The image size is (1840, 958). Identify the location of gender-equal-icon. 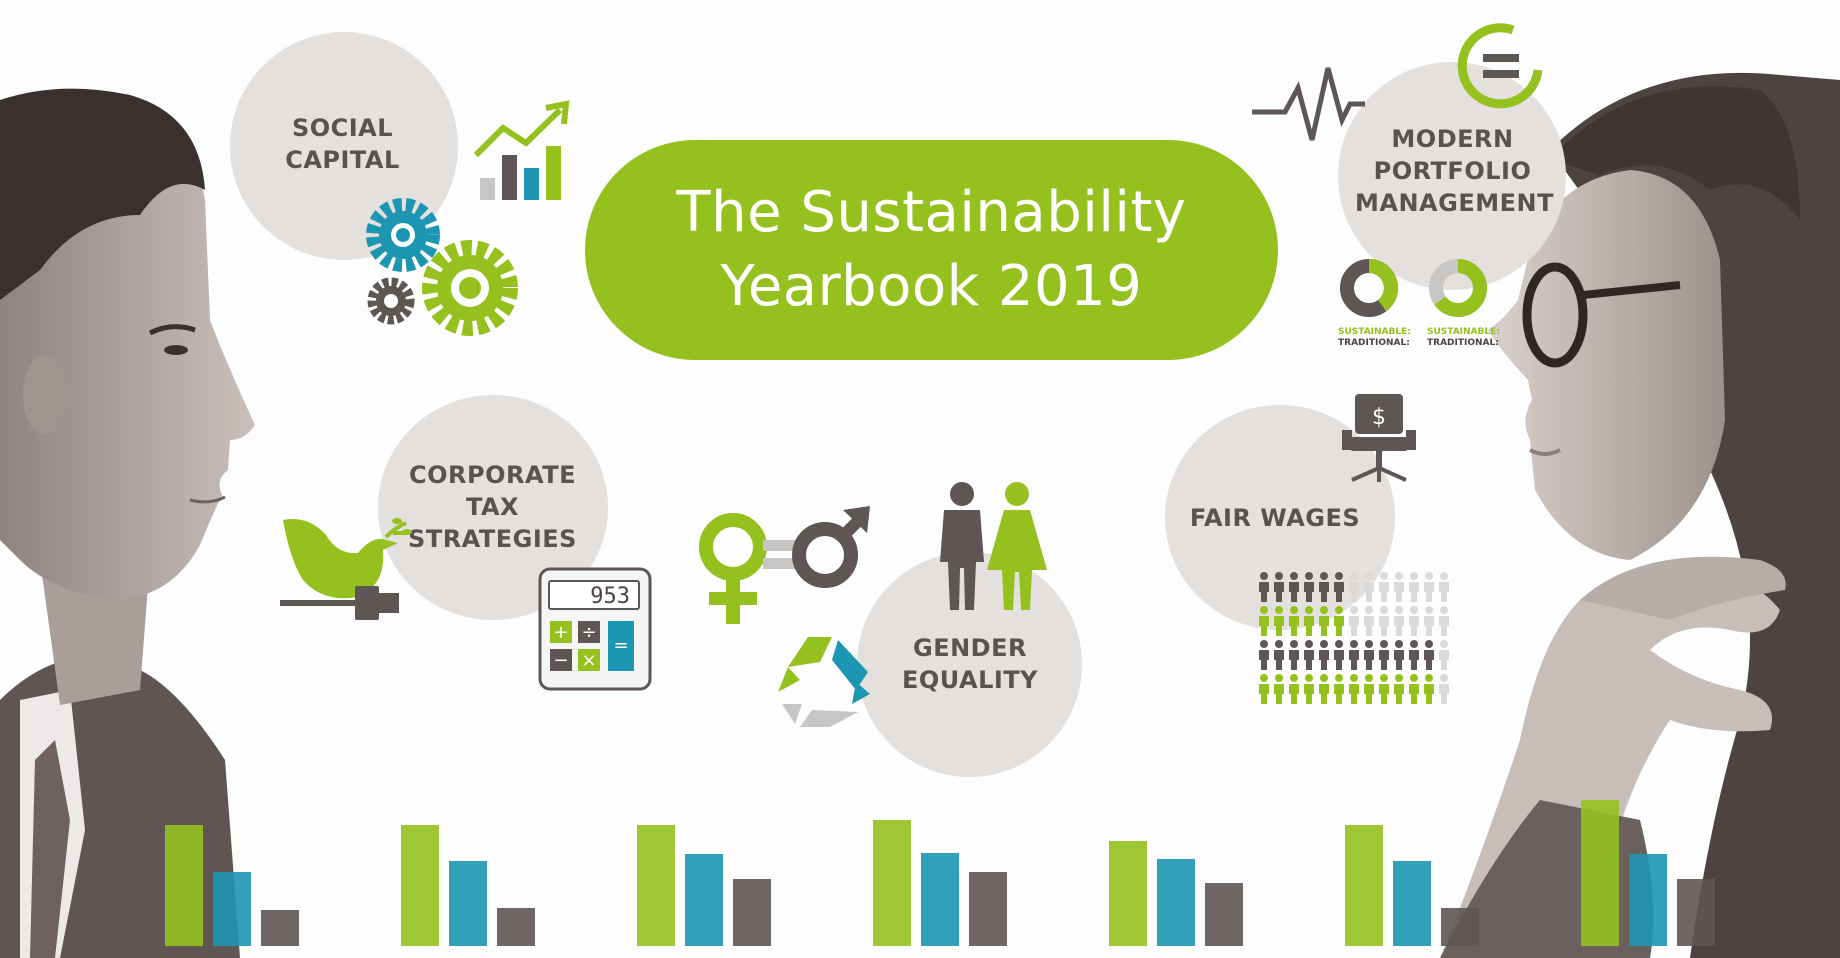
(784, 565).